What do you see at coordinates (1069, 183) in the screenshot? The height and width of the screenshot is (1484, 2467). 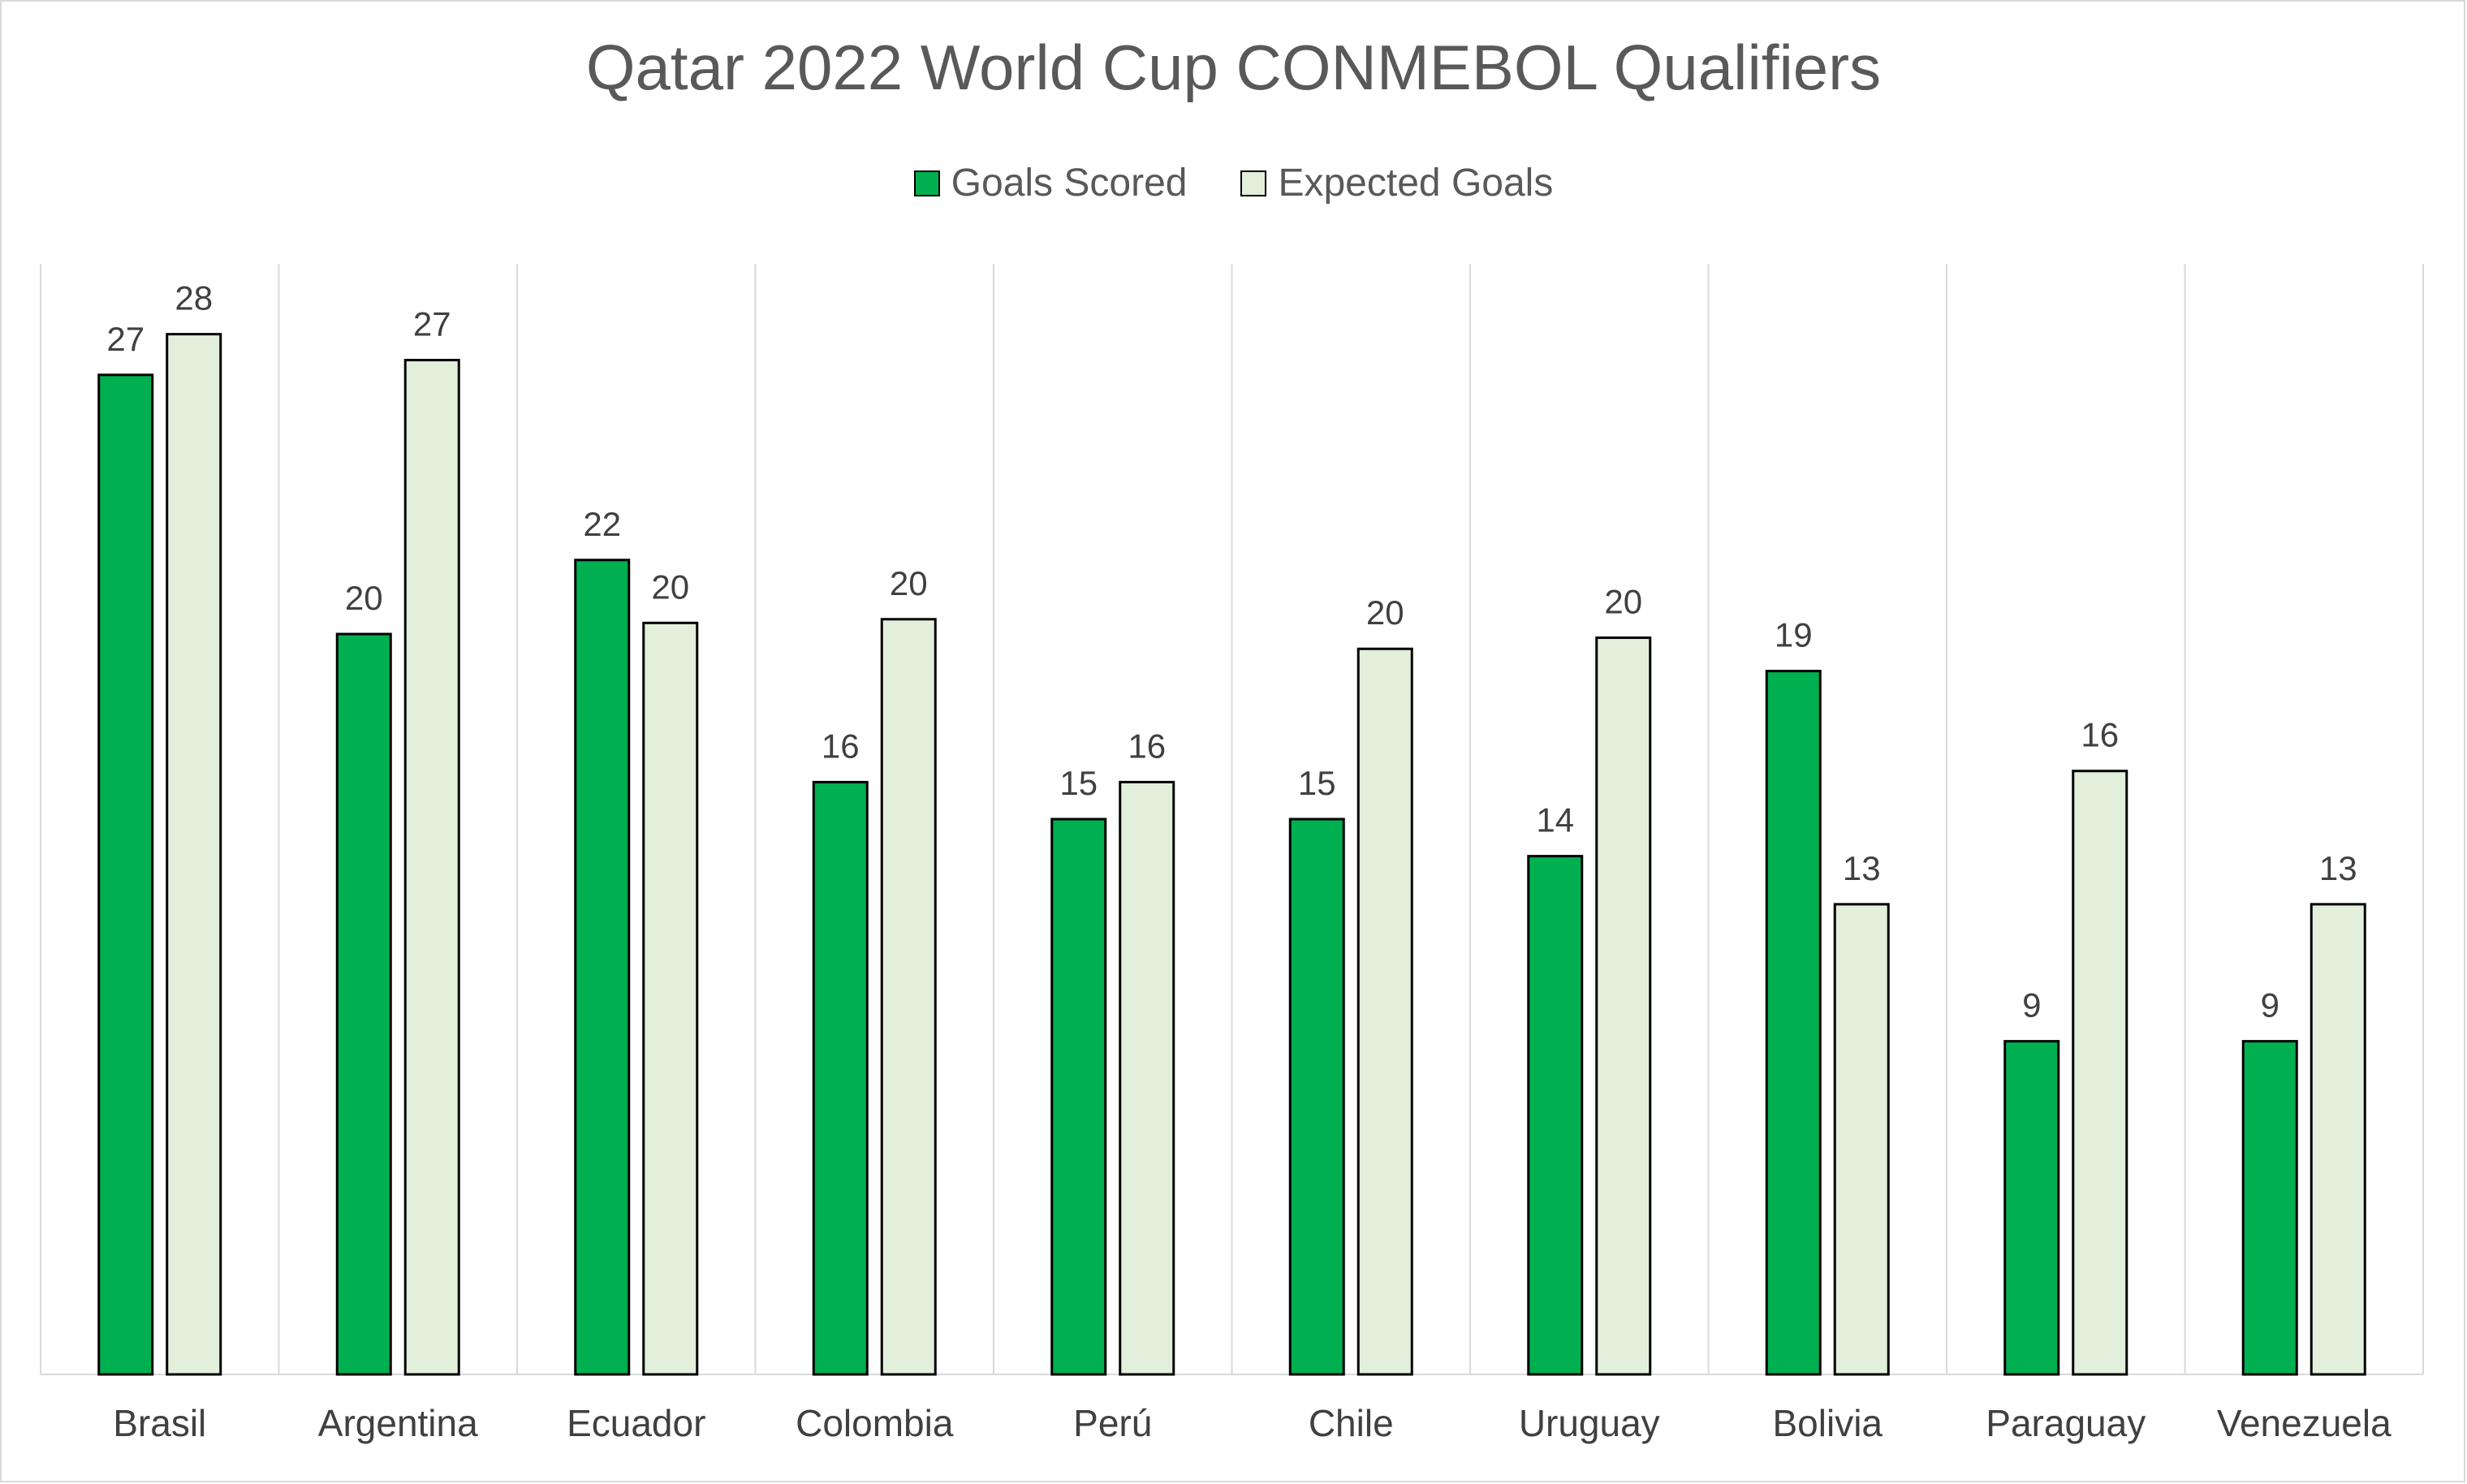 I see `legend-label-goals-scored: Goals Scored` at bounding box center [1069, 183].